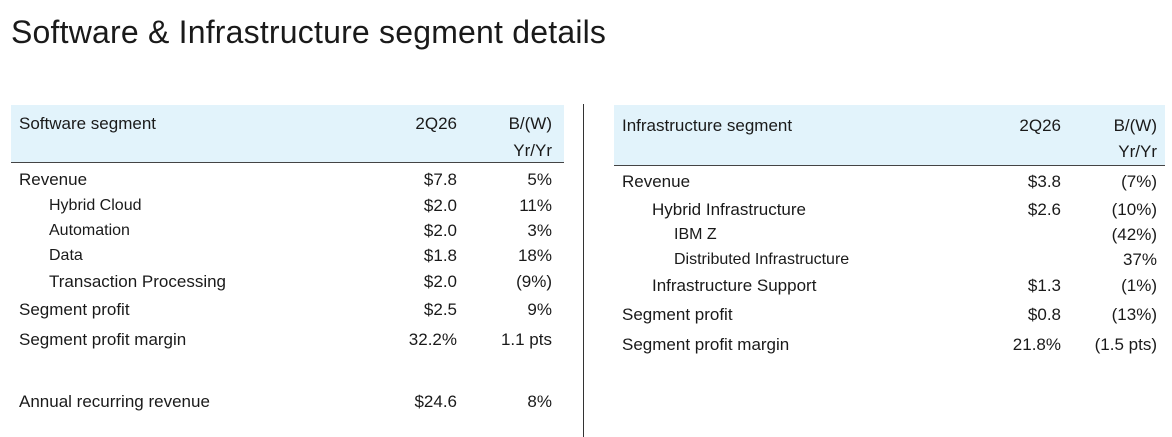 This screenshot has width=1172, height=437. What do you see at coordinates (534, 281) in the screenshot?
I see `row-change: (9%)` at bounding box center [534, 281].